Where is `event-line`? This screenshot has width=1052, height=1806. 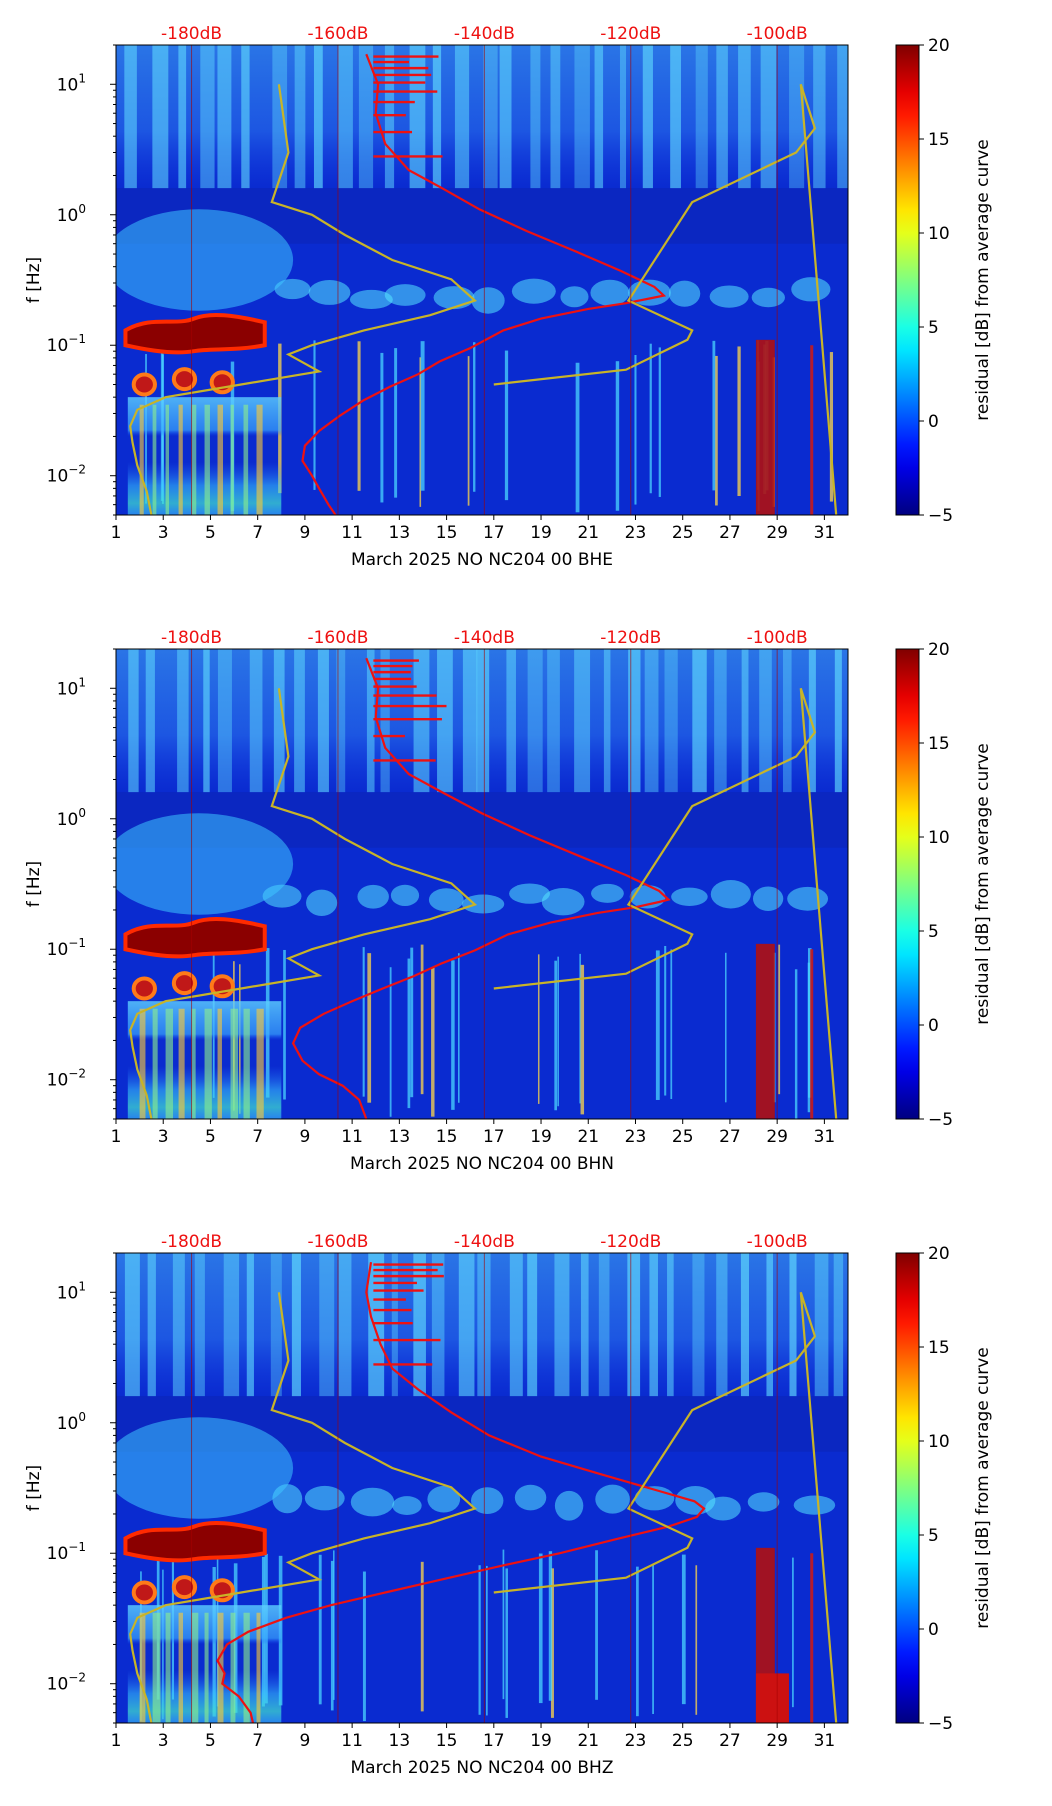 event-line is located at coordinates (812, 1034).